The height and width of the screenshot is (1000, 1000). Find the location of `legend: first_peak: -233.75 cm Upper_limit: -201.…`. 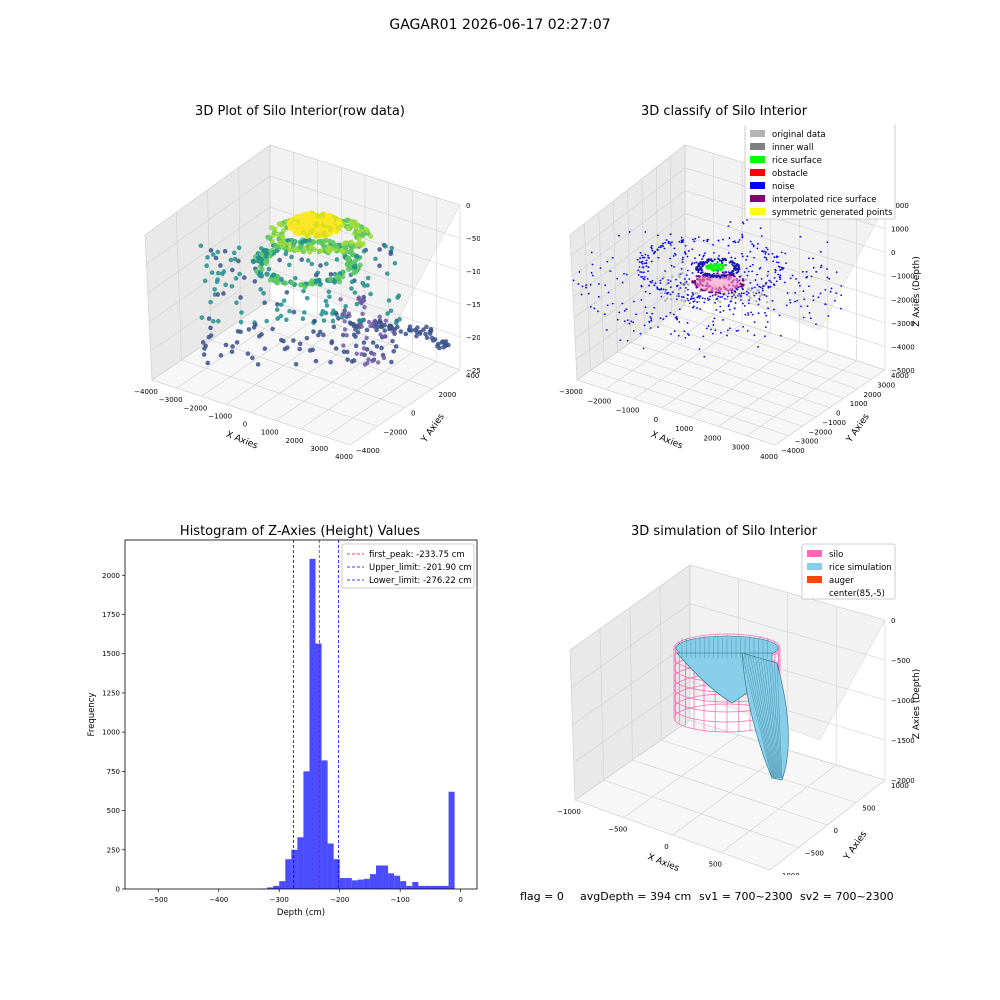

legend: first_peak: -233.75 cm Upper_limit: -201.… is located at coordinates (408, 566).